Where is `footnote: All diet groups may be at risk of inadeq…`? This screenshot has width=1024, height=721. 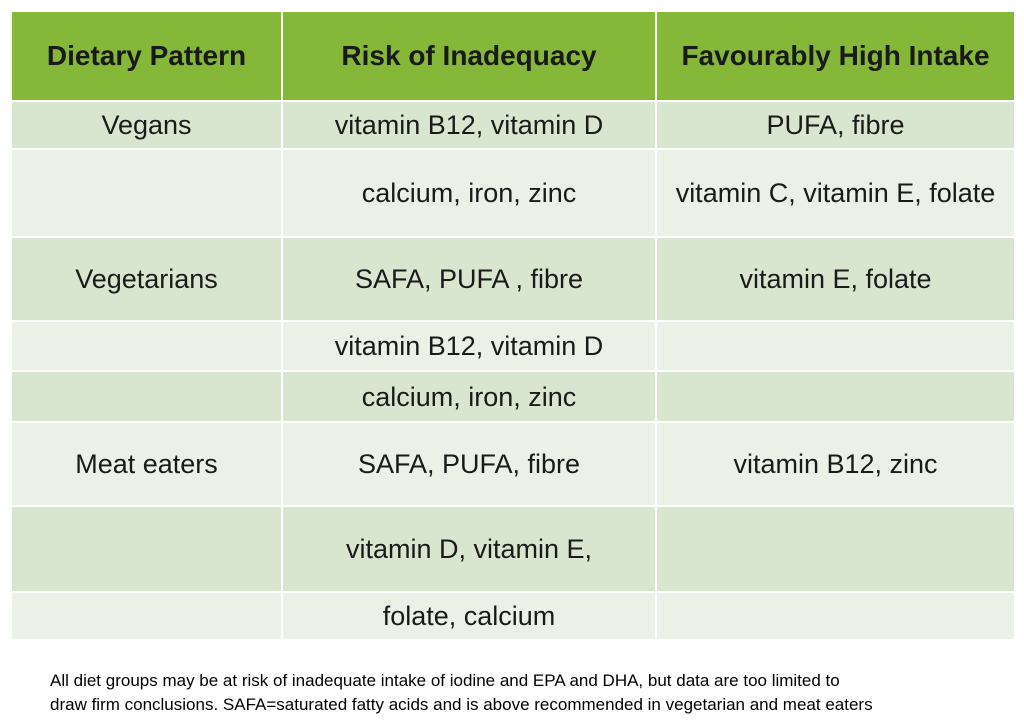
footnote: All diet groups may be at risk of inadeq… is located at coordinates (530, 693).